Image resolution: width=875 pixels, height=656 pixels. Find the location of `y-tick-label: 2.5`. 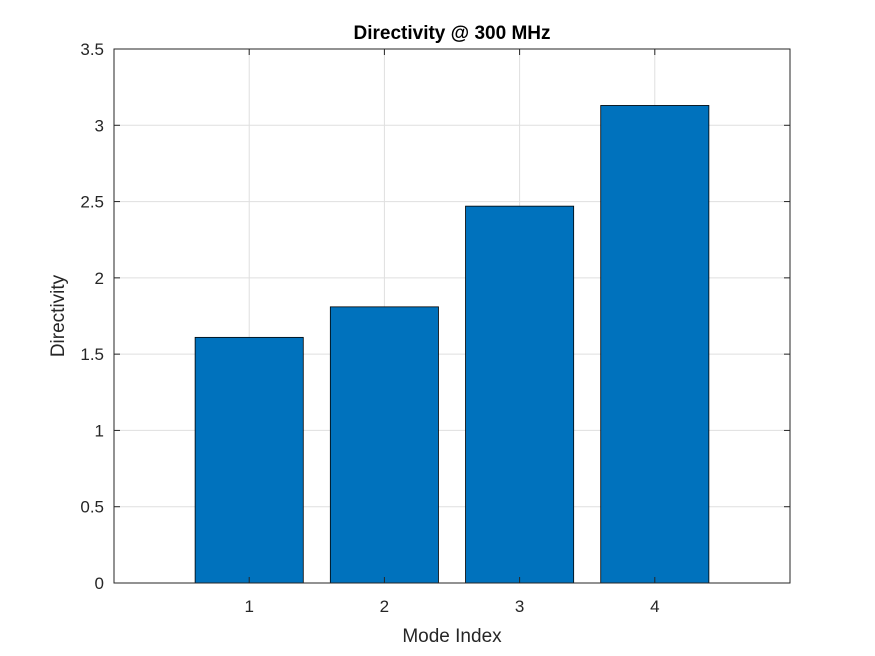

y-tick-label: 2.5 is located at coordinates (92, 202).